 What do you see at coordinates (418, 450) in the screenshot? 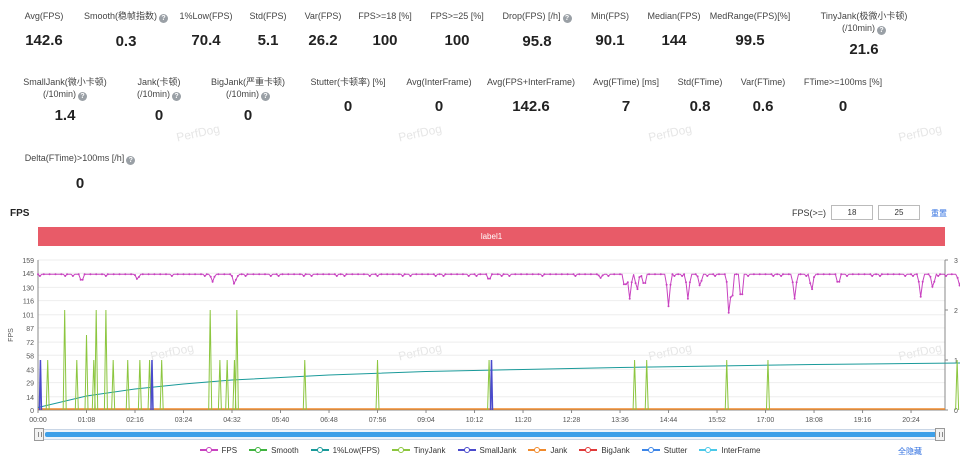
I see `legend-item: TinyJank` at bounding box center [418, 450].